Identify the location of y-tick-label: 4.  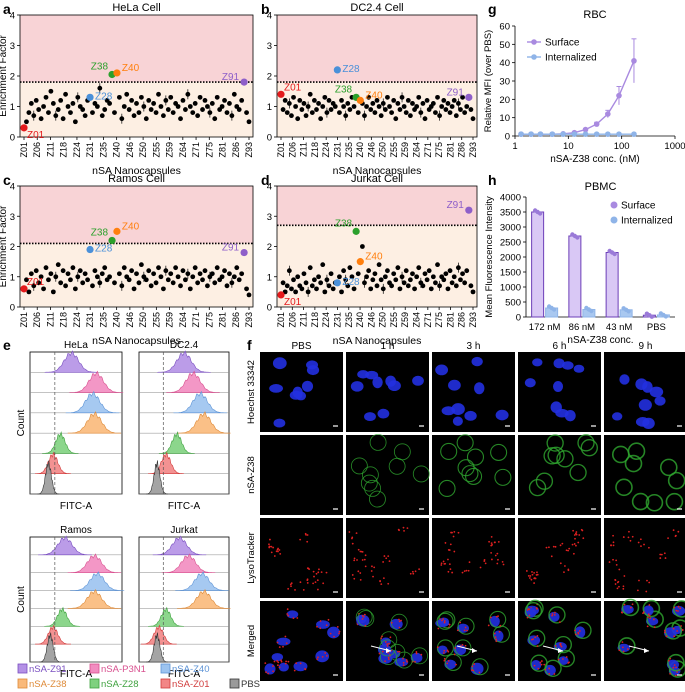
(12, 187).